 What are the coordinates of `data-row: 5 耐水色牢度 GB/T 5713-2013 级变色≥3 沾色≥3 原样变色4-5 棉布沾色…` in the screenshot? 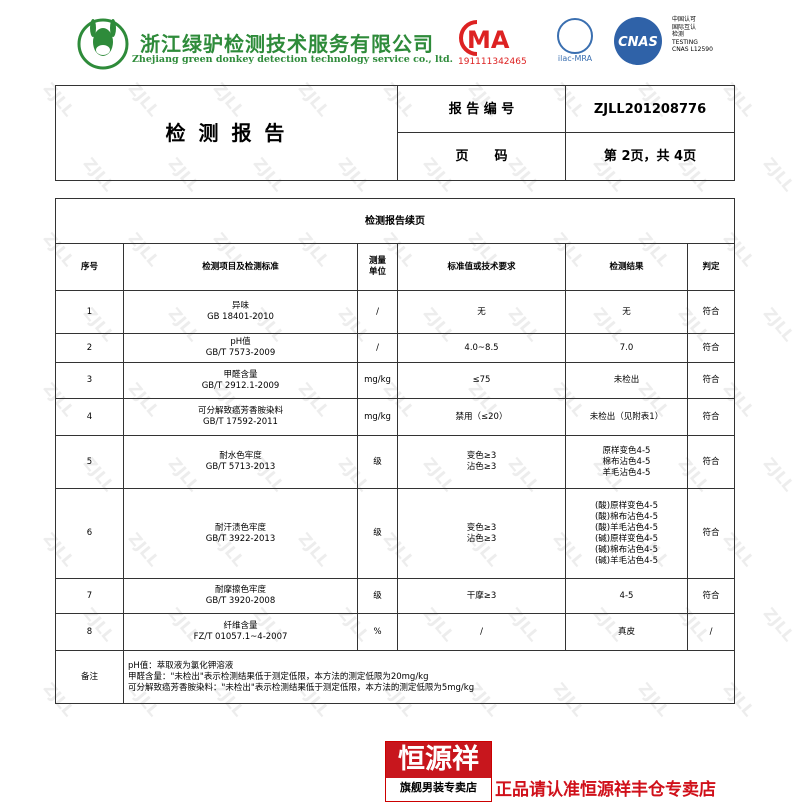 It's located at (395, 462).